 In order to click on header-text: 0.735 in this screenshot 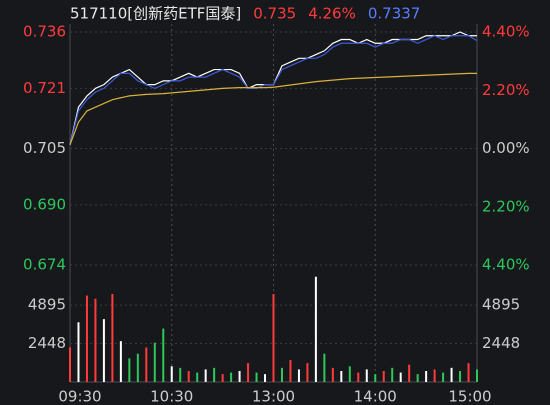, I will do `click(274, 14)`.